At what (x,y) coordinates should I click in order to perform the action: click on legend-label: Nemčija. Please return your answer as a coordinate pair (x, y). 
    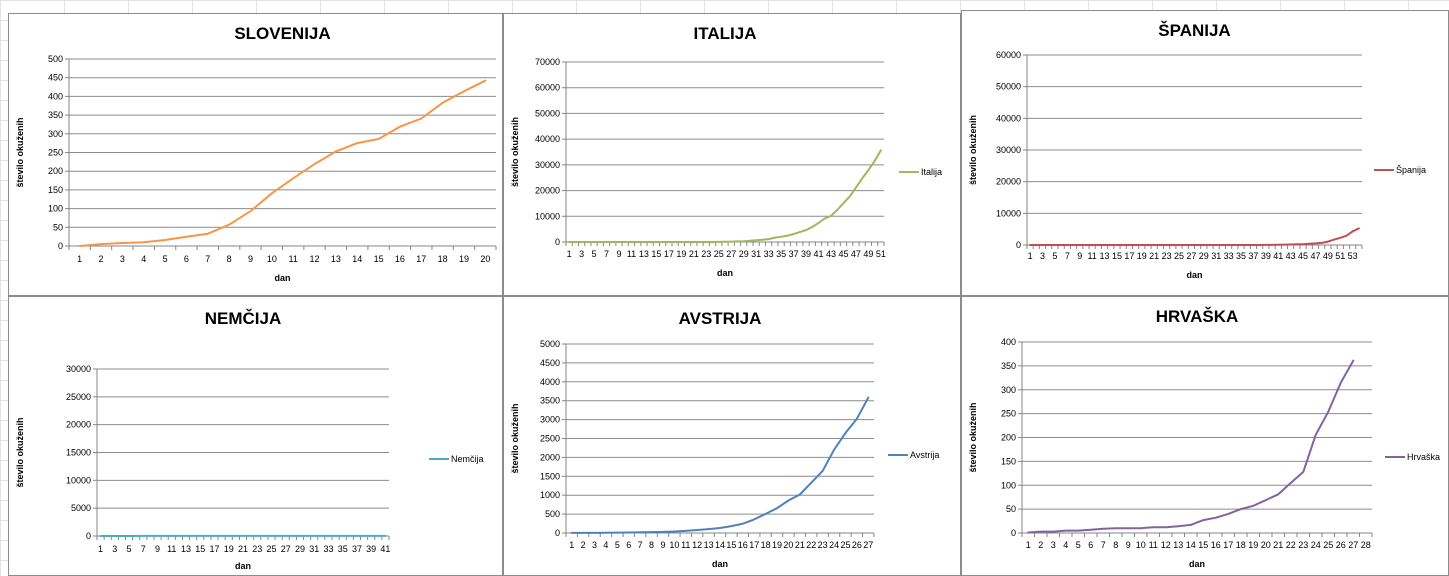
    Looking at the image, I should click on (467, 459).